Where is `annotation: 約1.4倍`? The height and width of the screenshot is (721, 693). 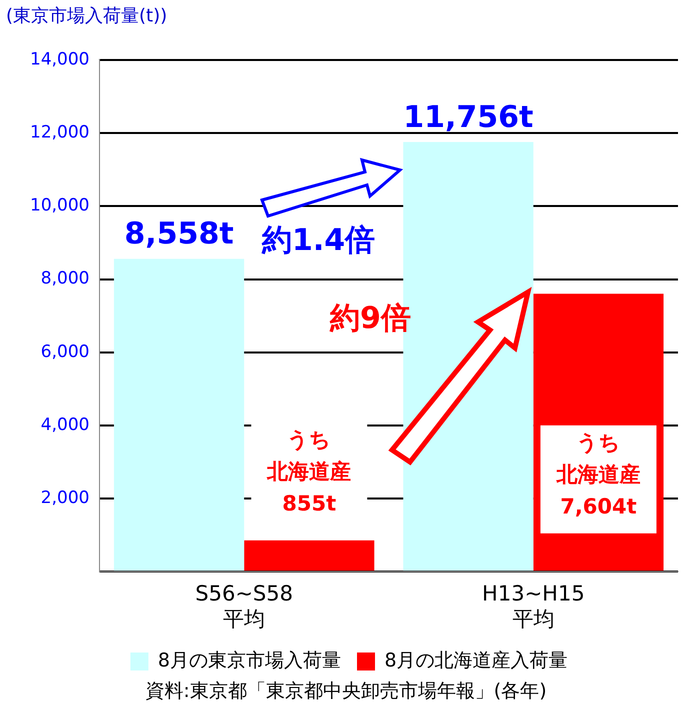
annotation: 約1.4倍 is located at coordinates (318, 240).